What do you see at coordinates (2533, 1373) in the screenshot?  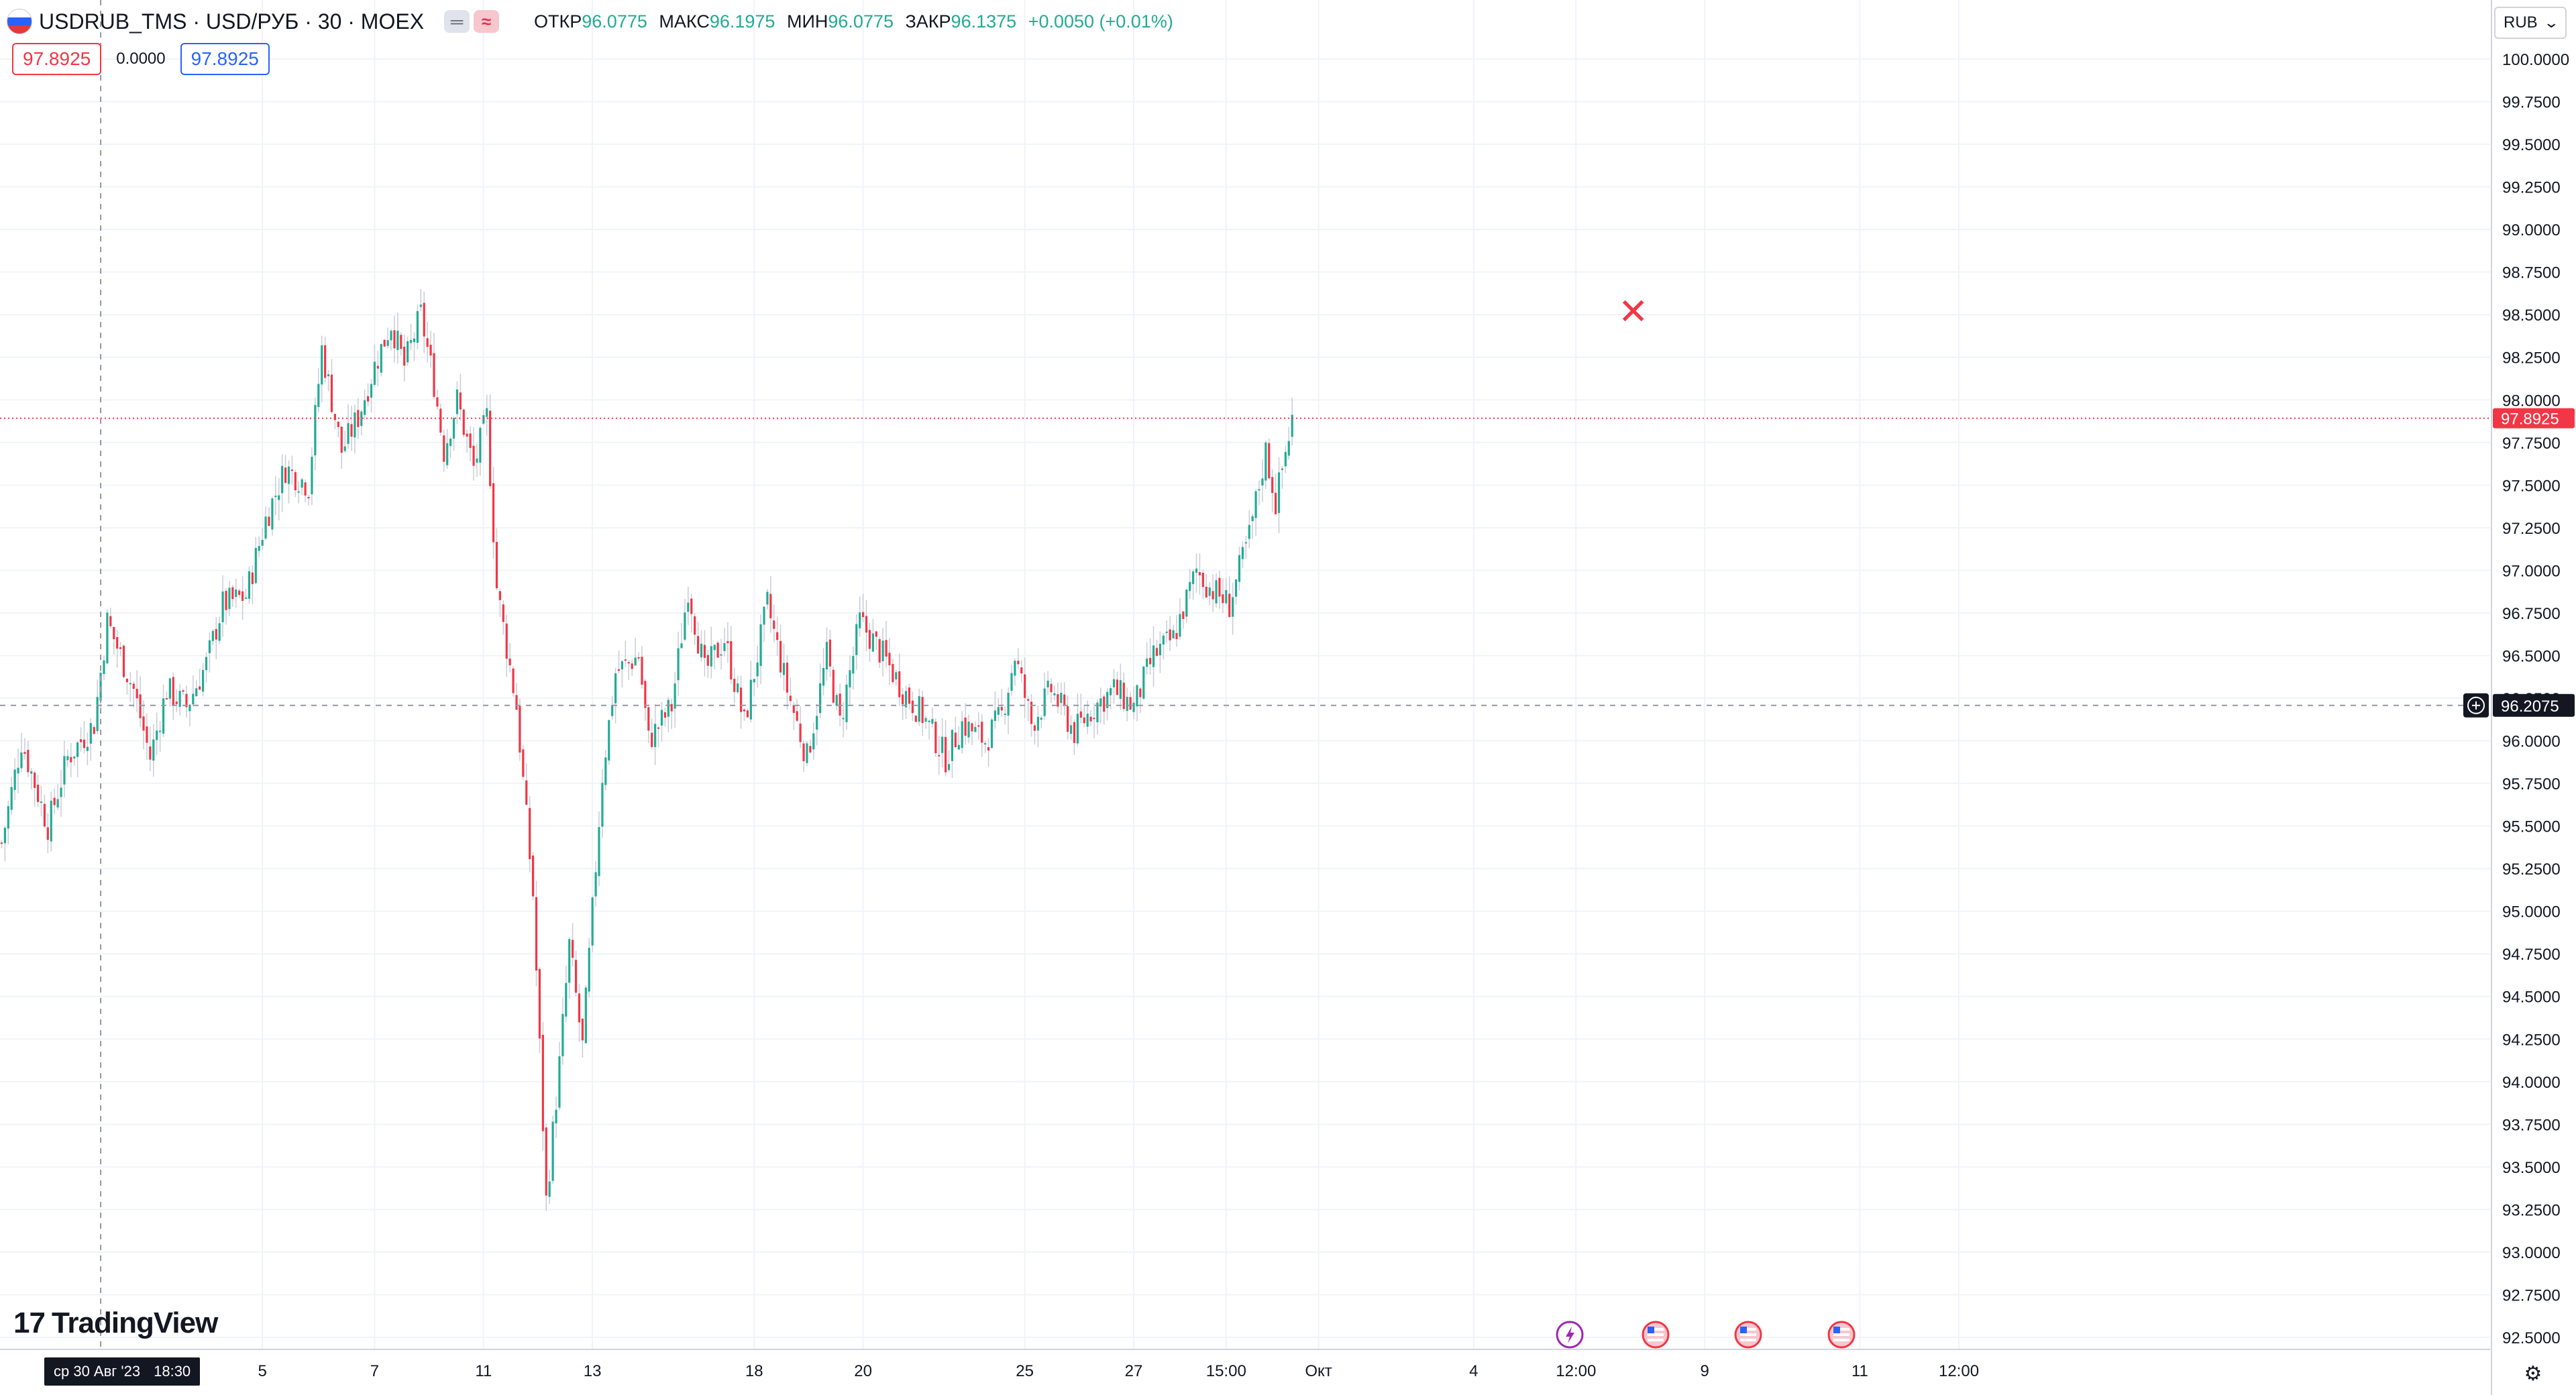 I see `chart-settings-gear-icon: ⚙` at bounding box center [2533, 1373].